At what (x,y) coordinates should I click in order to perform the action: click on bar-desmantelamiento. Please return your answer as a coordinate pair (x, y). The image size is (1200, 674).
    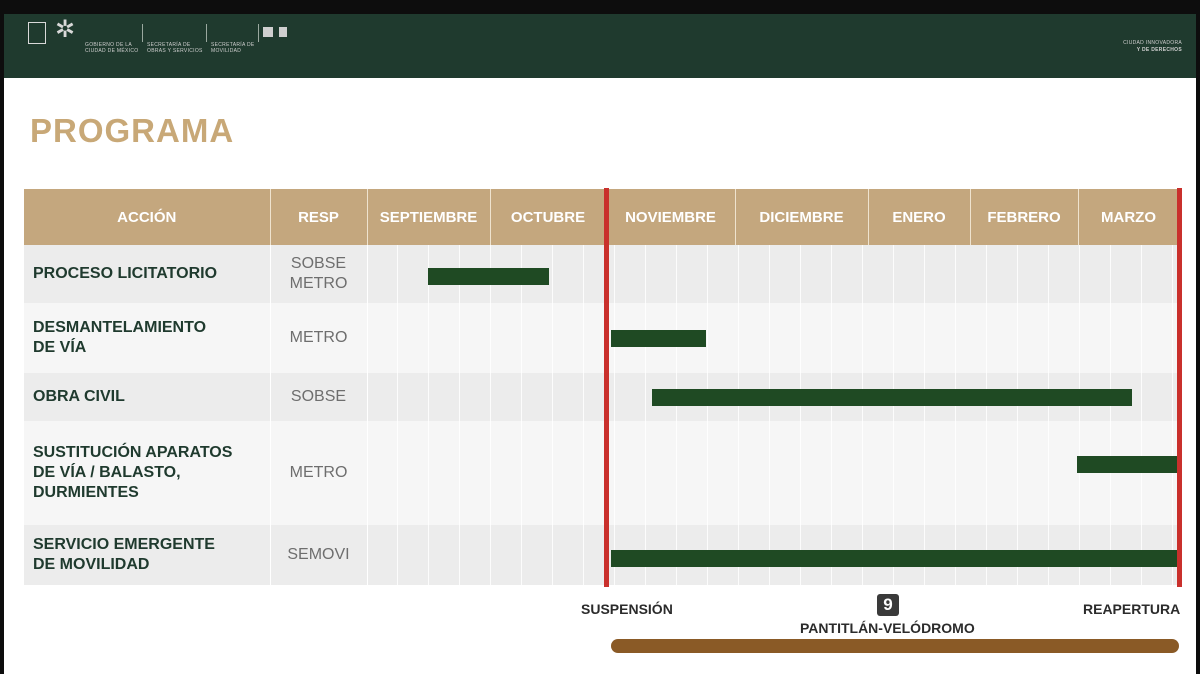
    Looking at the image, I should click on (658, 338).